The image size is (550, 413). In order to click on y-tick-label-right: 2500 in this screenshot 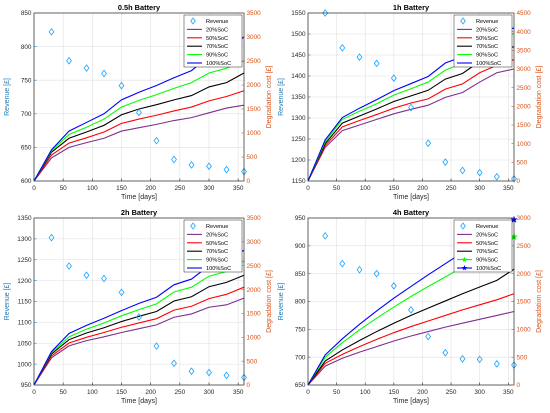, I will do `click(524, 246)`.